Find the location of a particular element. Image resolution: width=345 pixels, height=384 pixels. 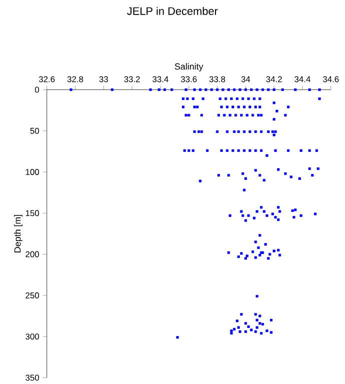

y-tick-label: 350 is located at coordinates (33, 377).